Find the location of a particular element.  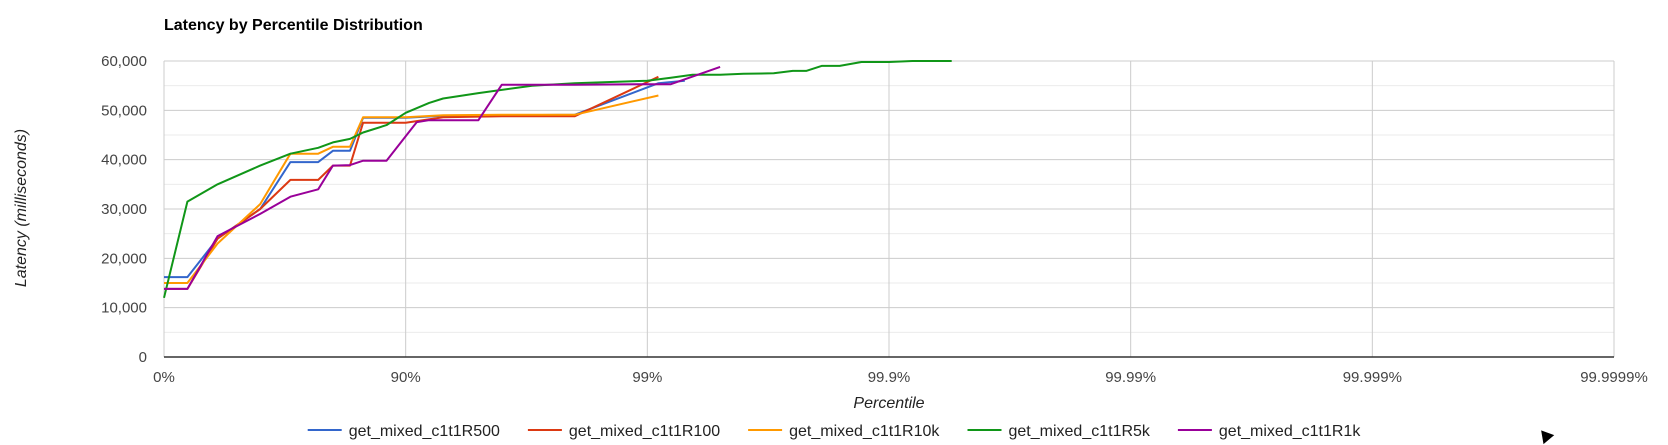

legend-label: get_mixed_c1t1R5k is located at coordinates (1080, 431).